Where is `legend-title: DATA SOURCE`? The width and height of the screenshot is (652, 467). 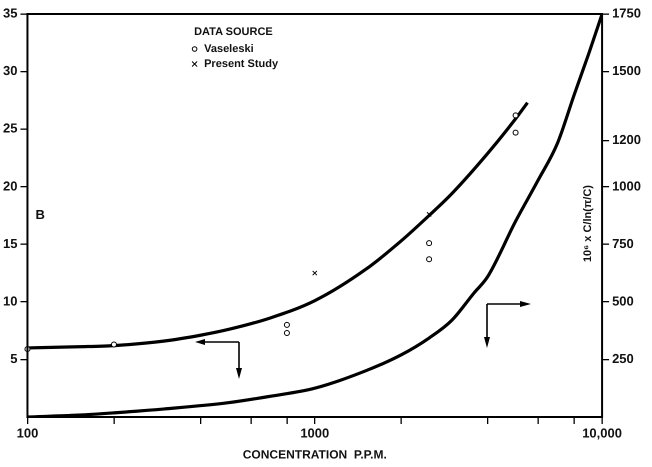 legend-title: DATA SOURCE is located at coordinates (233, 32).